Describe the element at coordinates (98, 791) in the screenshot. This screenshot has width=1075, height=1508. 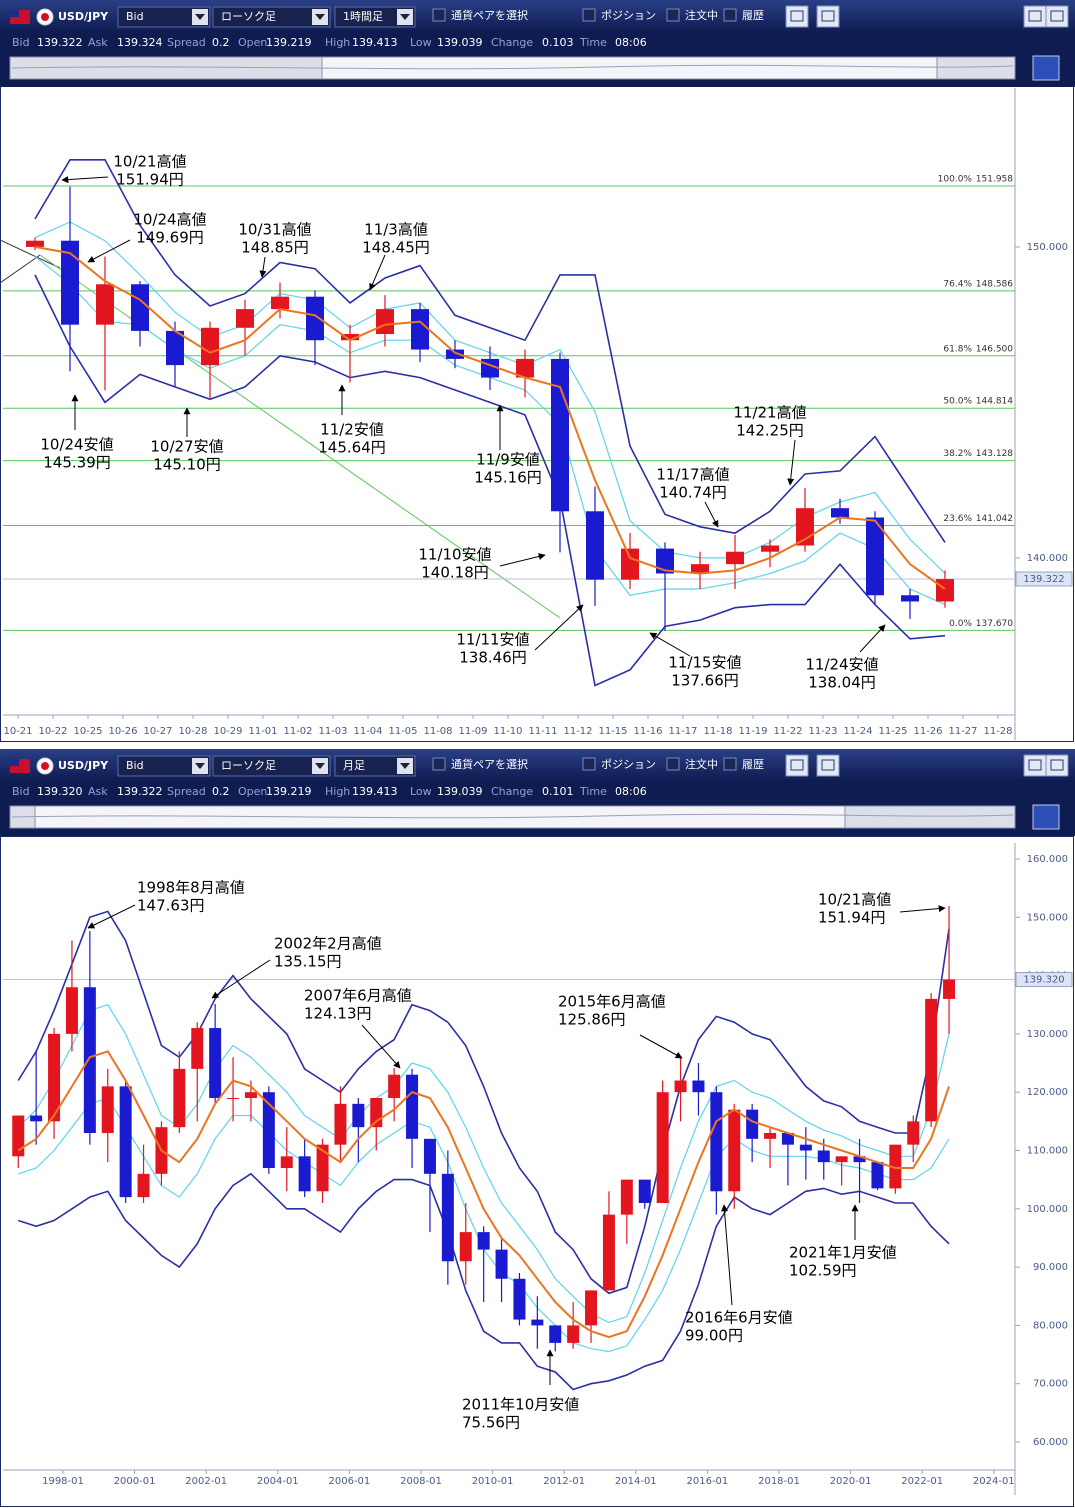
I see `quote-label: Ask` at that location.